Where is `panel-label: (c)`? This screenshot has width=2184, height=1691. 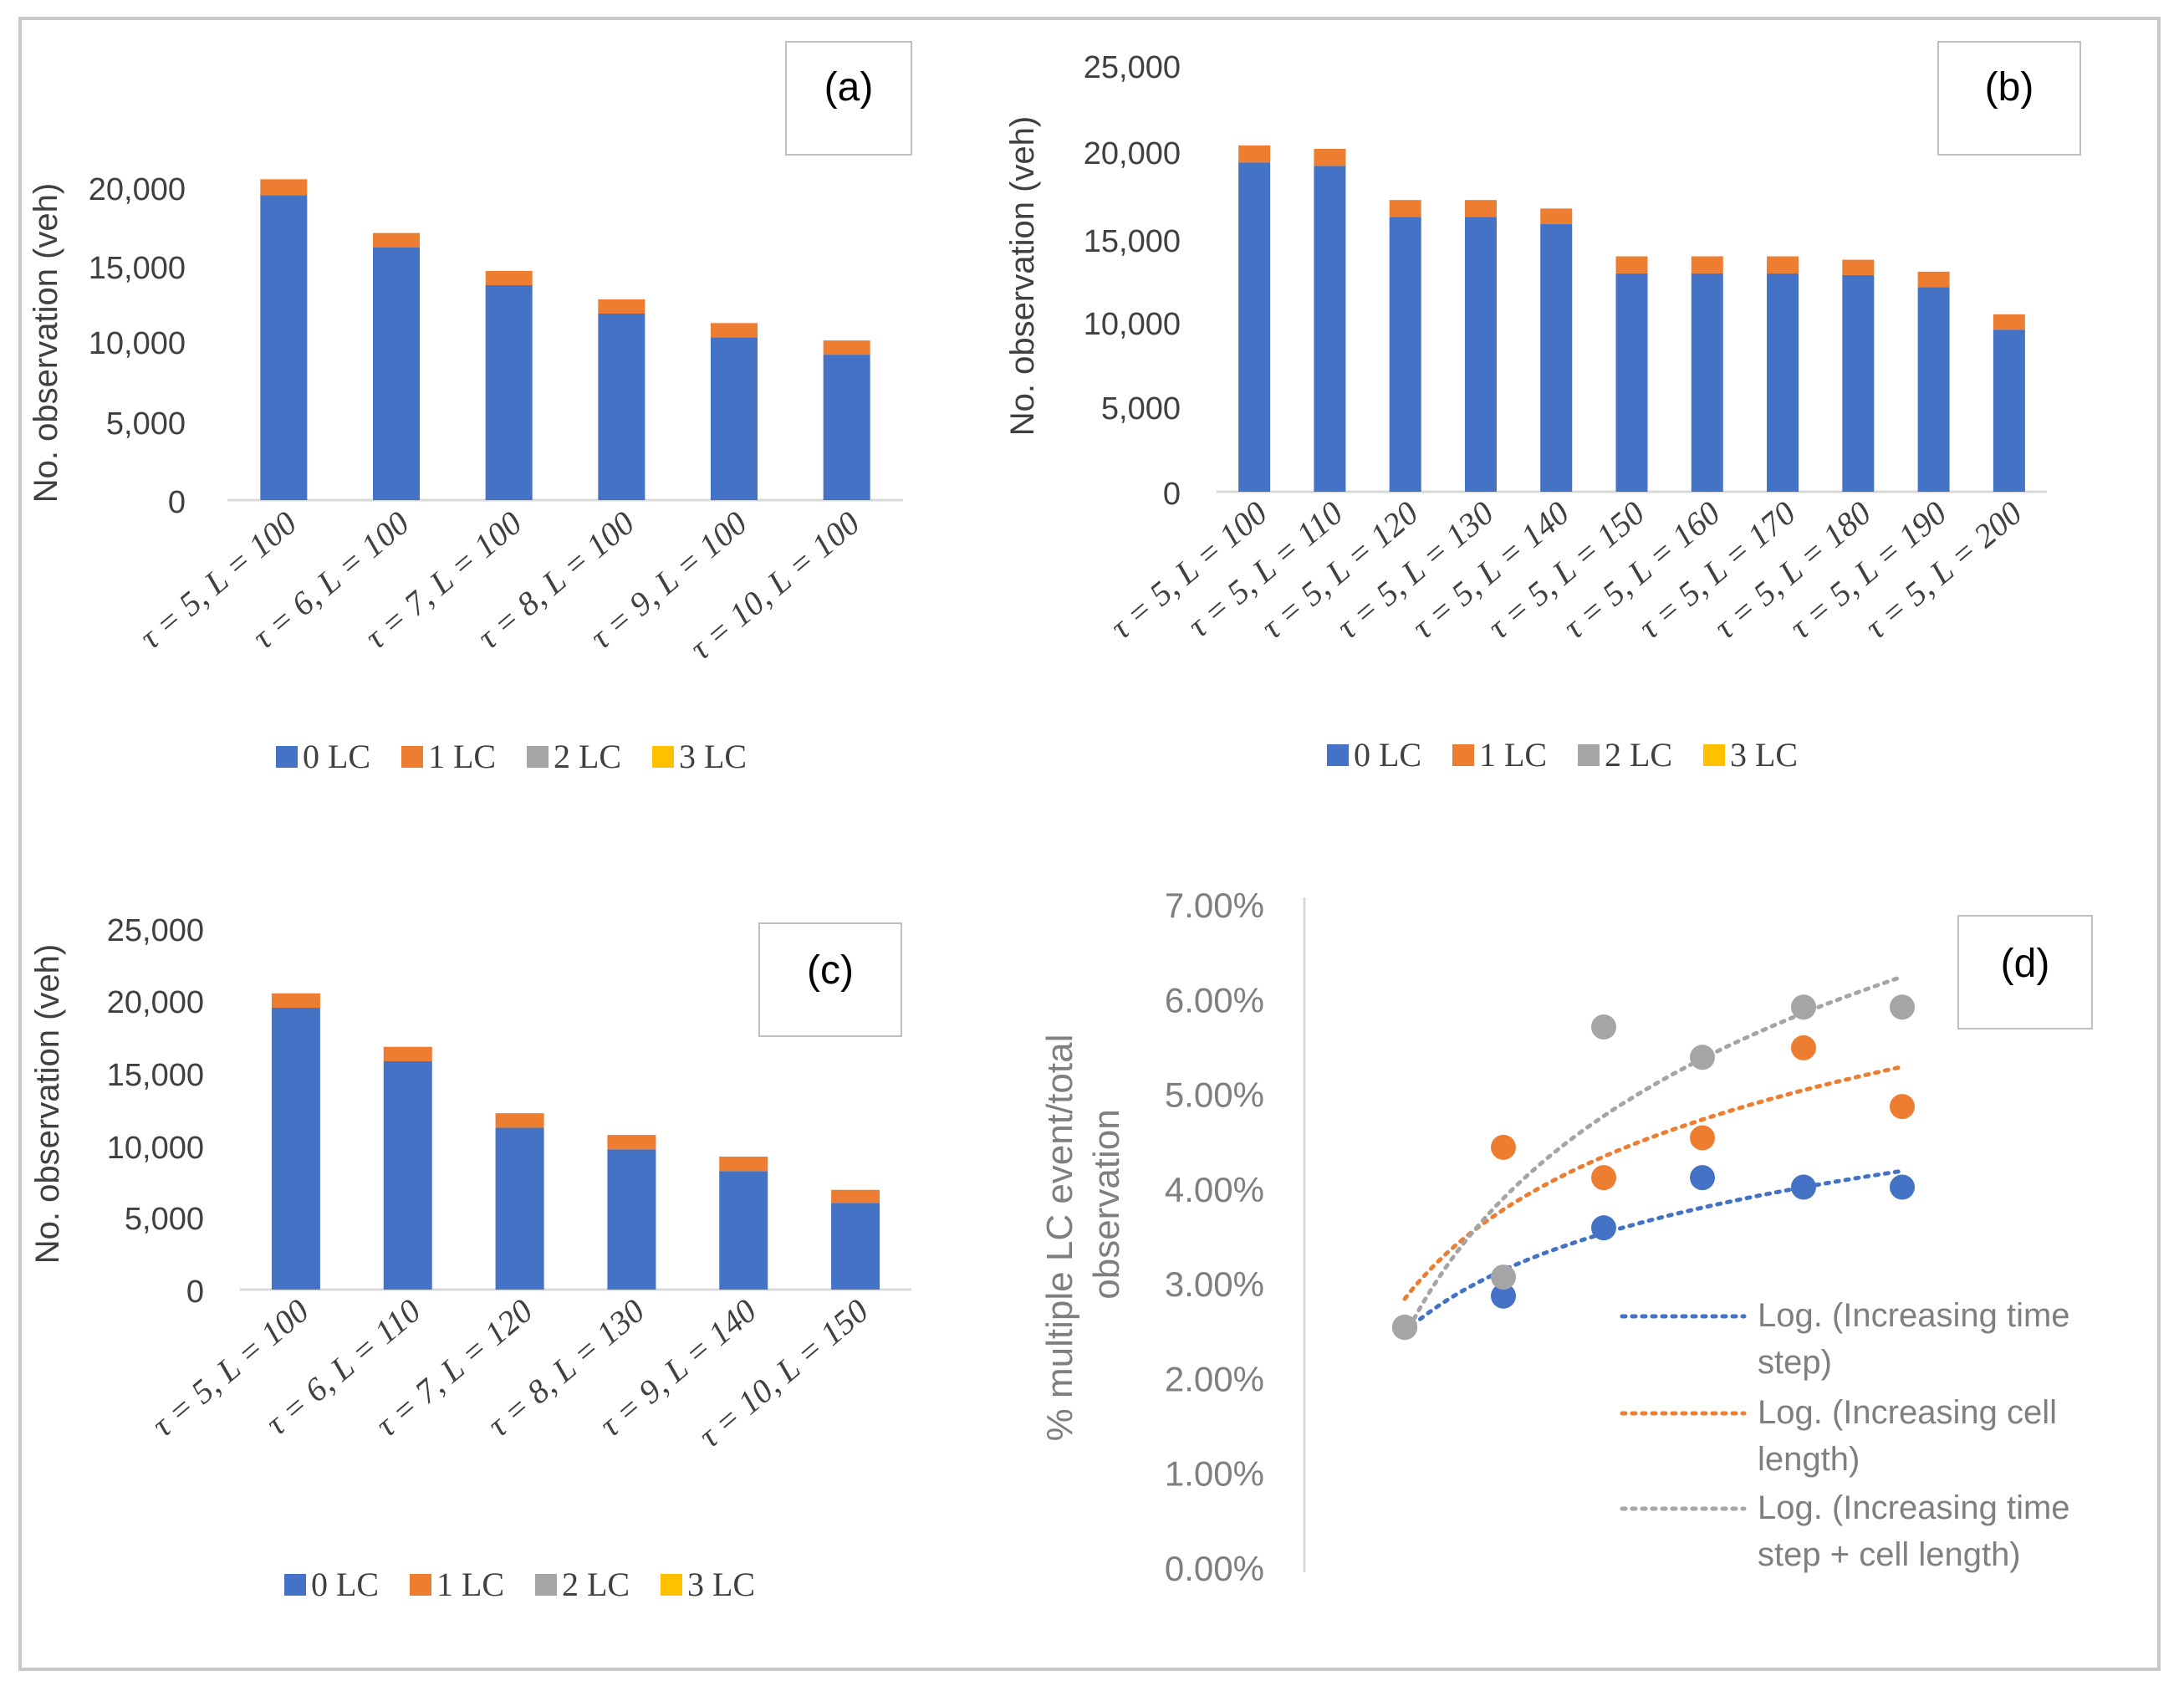 panel-label: (c) is located at coordinates (830, 971).